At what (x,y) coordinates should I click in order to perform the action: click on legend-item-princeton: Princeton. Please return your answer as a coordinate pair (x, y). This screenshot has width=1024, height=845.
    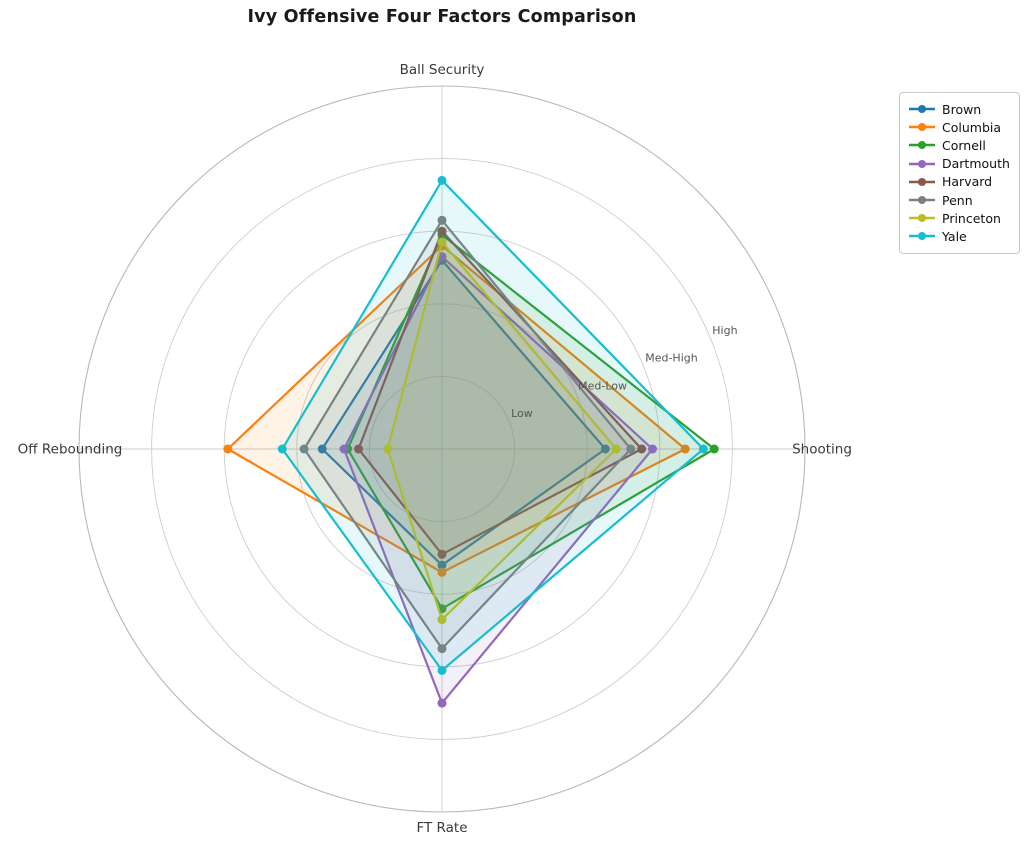
    Looking at the image, I should click on (959, 218).